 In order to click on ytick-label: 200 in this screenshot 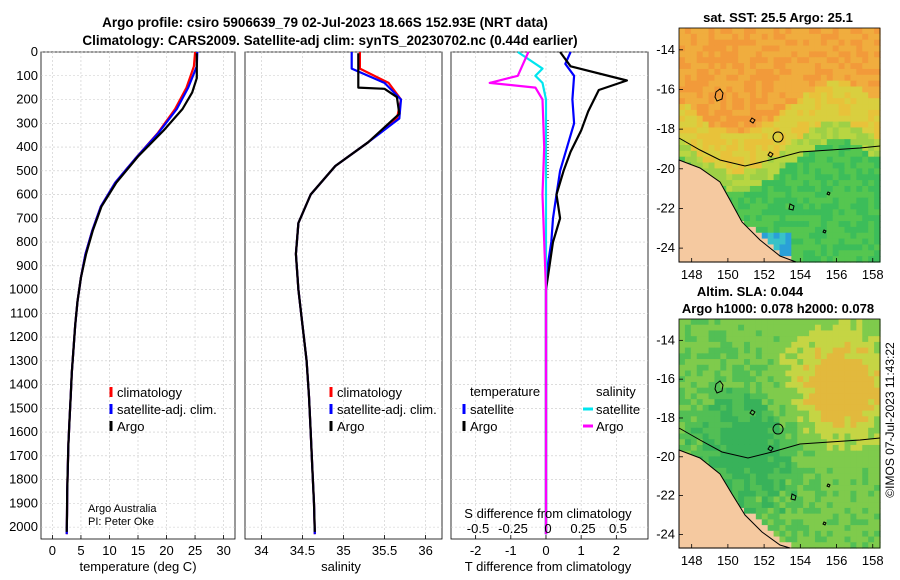, I will do `click(27, 99)`.